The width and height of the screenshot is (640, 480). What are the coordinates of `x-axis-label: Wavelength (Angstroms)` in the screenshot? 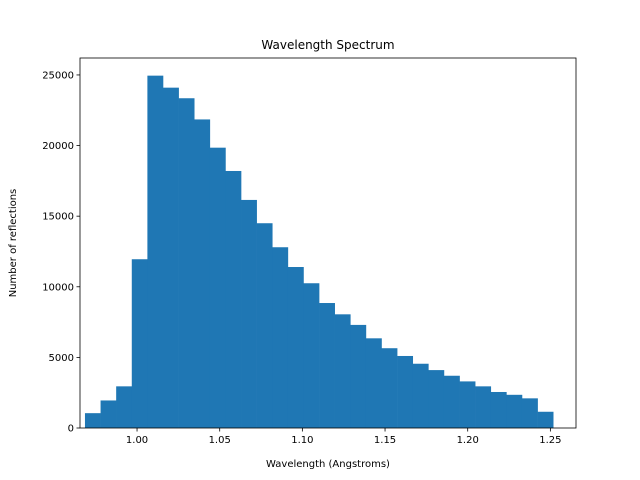 It's located at (328, 464).